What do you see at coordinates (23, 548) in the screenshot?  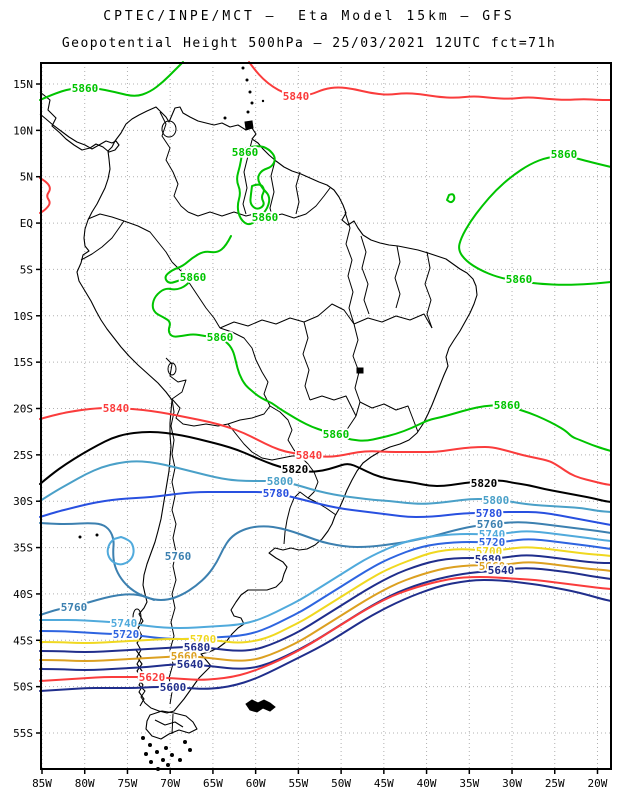 I see `y-axis-tick-label: 35S` at bounding box center [23, 548].